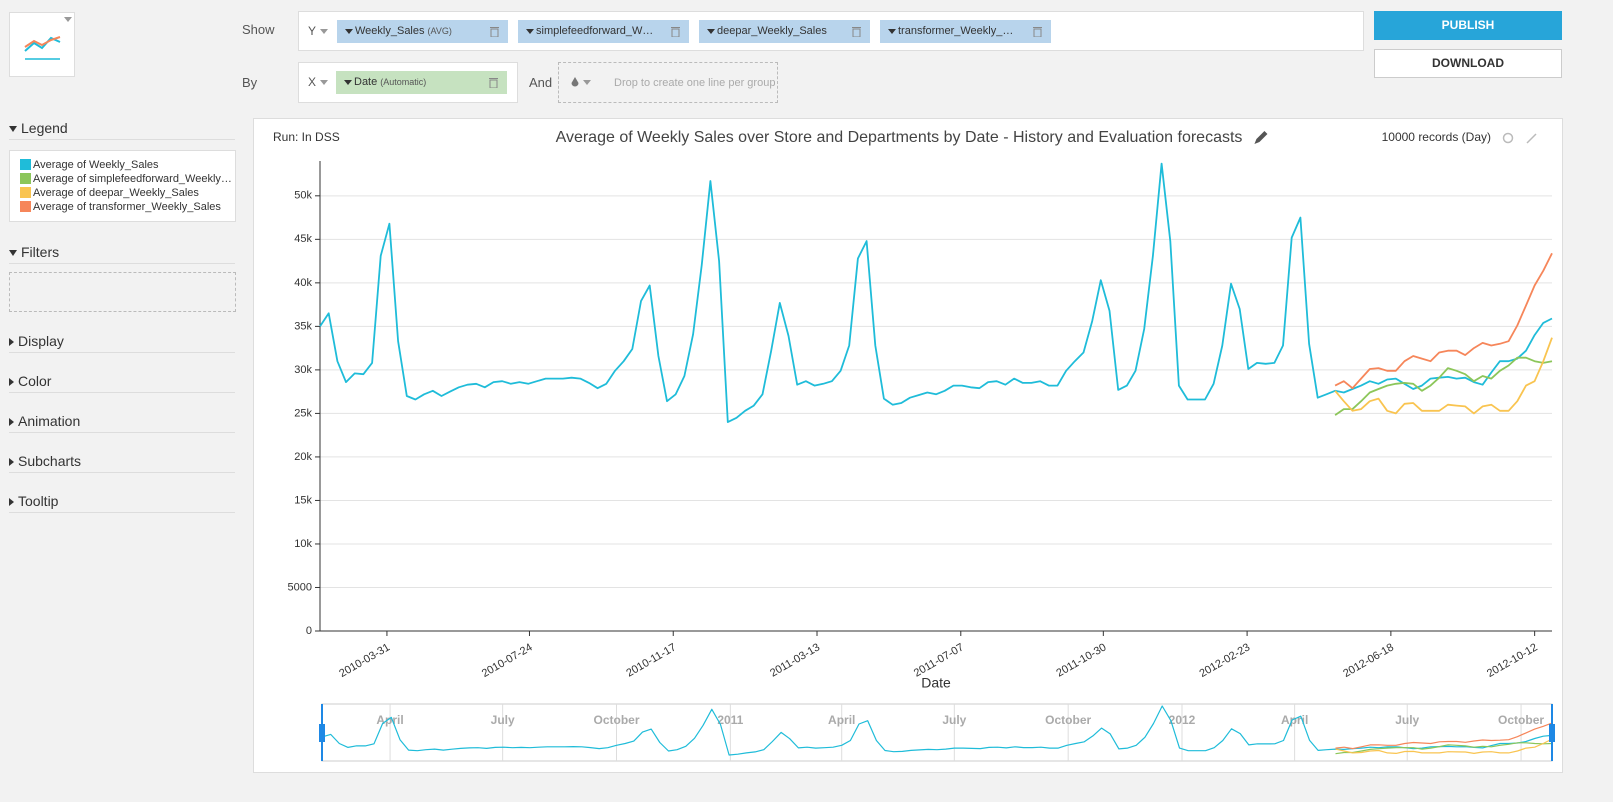 The image size is (1613, 802). What do you see at coordinates (957, 31) in the screenshot?
I see `measure-name: transformer_Weekly_Sales` at bounding box center [957, 31].